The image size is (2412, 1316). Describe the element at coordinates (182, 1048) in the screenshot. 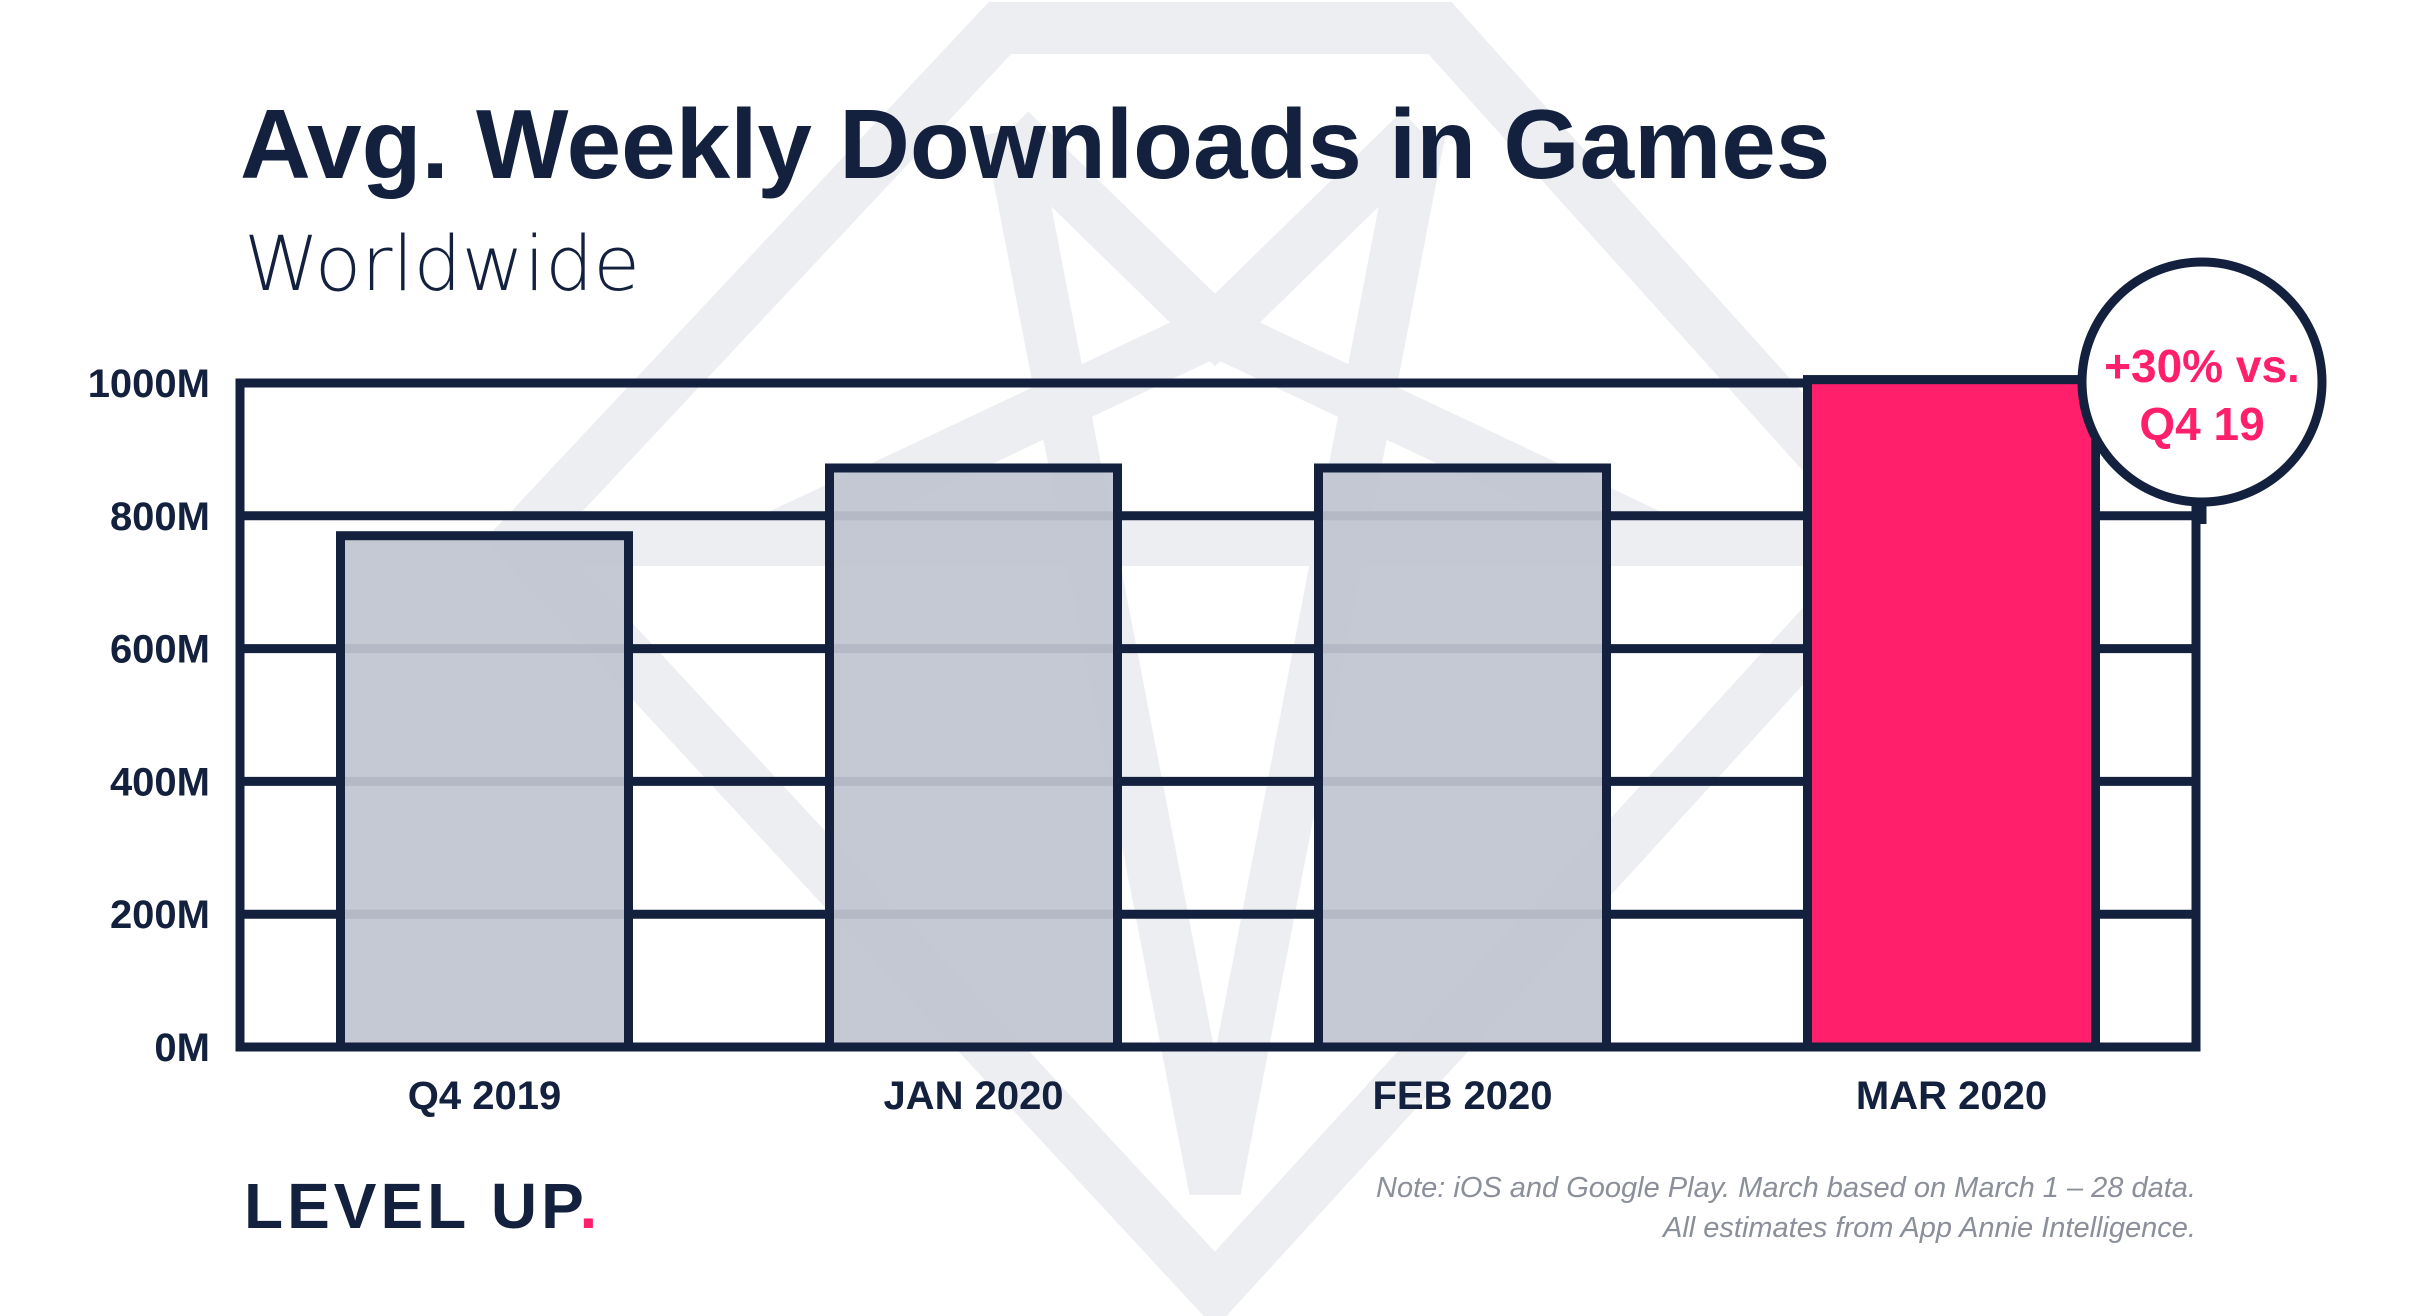

I see `y-tick-label: 0M` at that location.